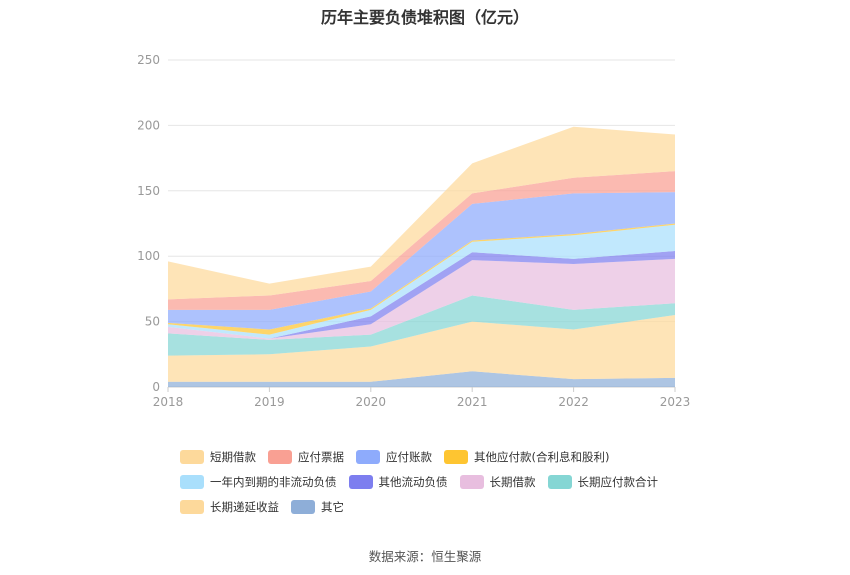  I want to click on area-series-长期借款, so click(421, 299).